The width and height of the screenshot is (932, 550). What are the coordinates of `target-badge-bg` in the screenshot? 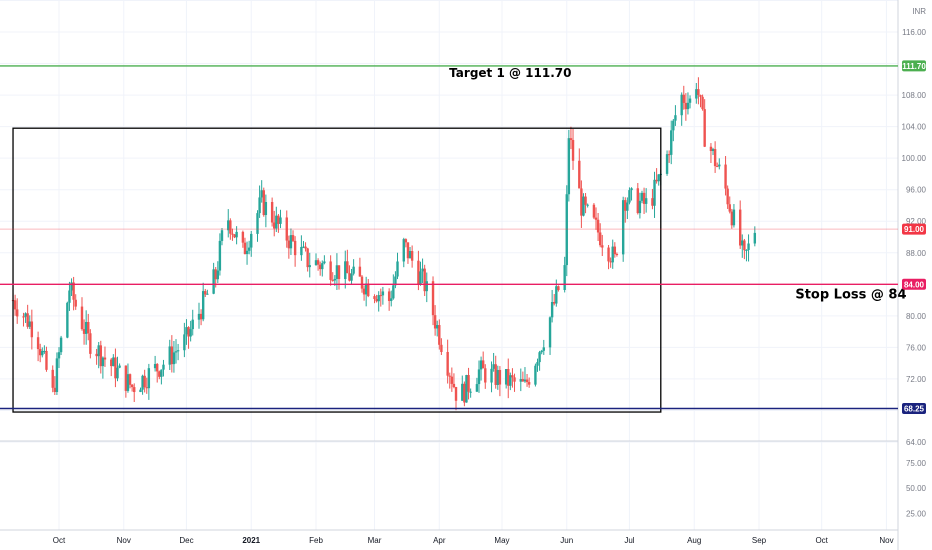 It's located at (914, 66).